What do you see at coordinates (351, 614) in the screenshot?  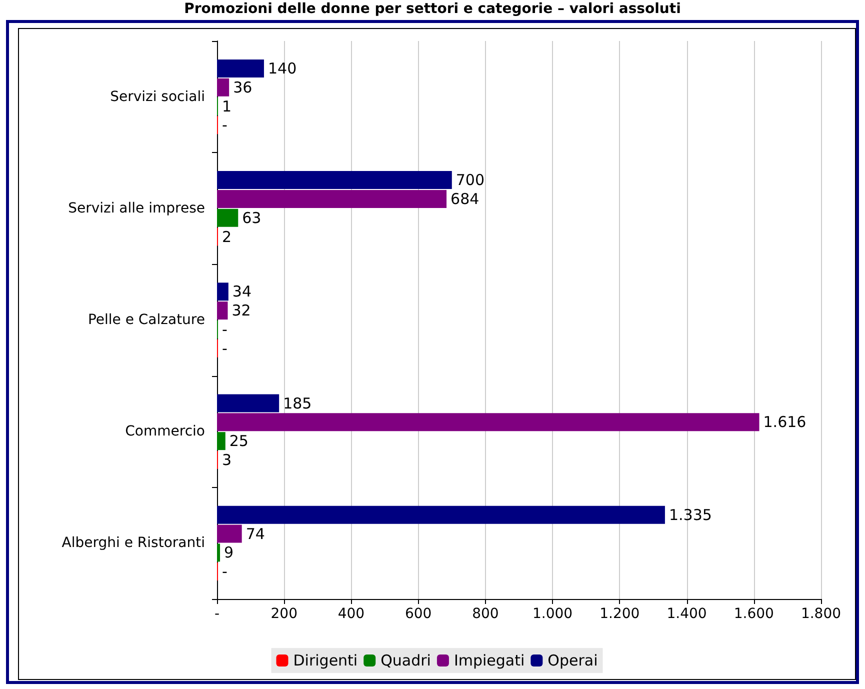 I see `x-tick-label: 400` at bounding box center [351, 614].